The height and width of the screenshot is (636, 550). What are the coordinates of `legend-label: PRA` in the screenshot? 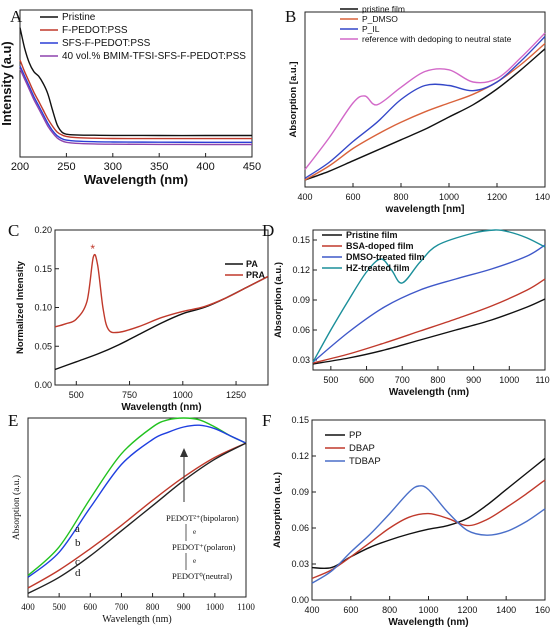 It's located at (256, 275).